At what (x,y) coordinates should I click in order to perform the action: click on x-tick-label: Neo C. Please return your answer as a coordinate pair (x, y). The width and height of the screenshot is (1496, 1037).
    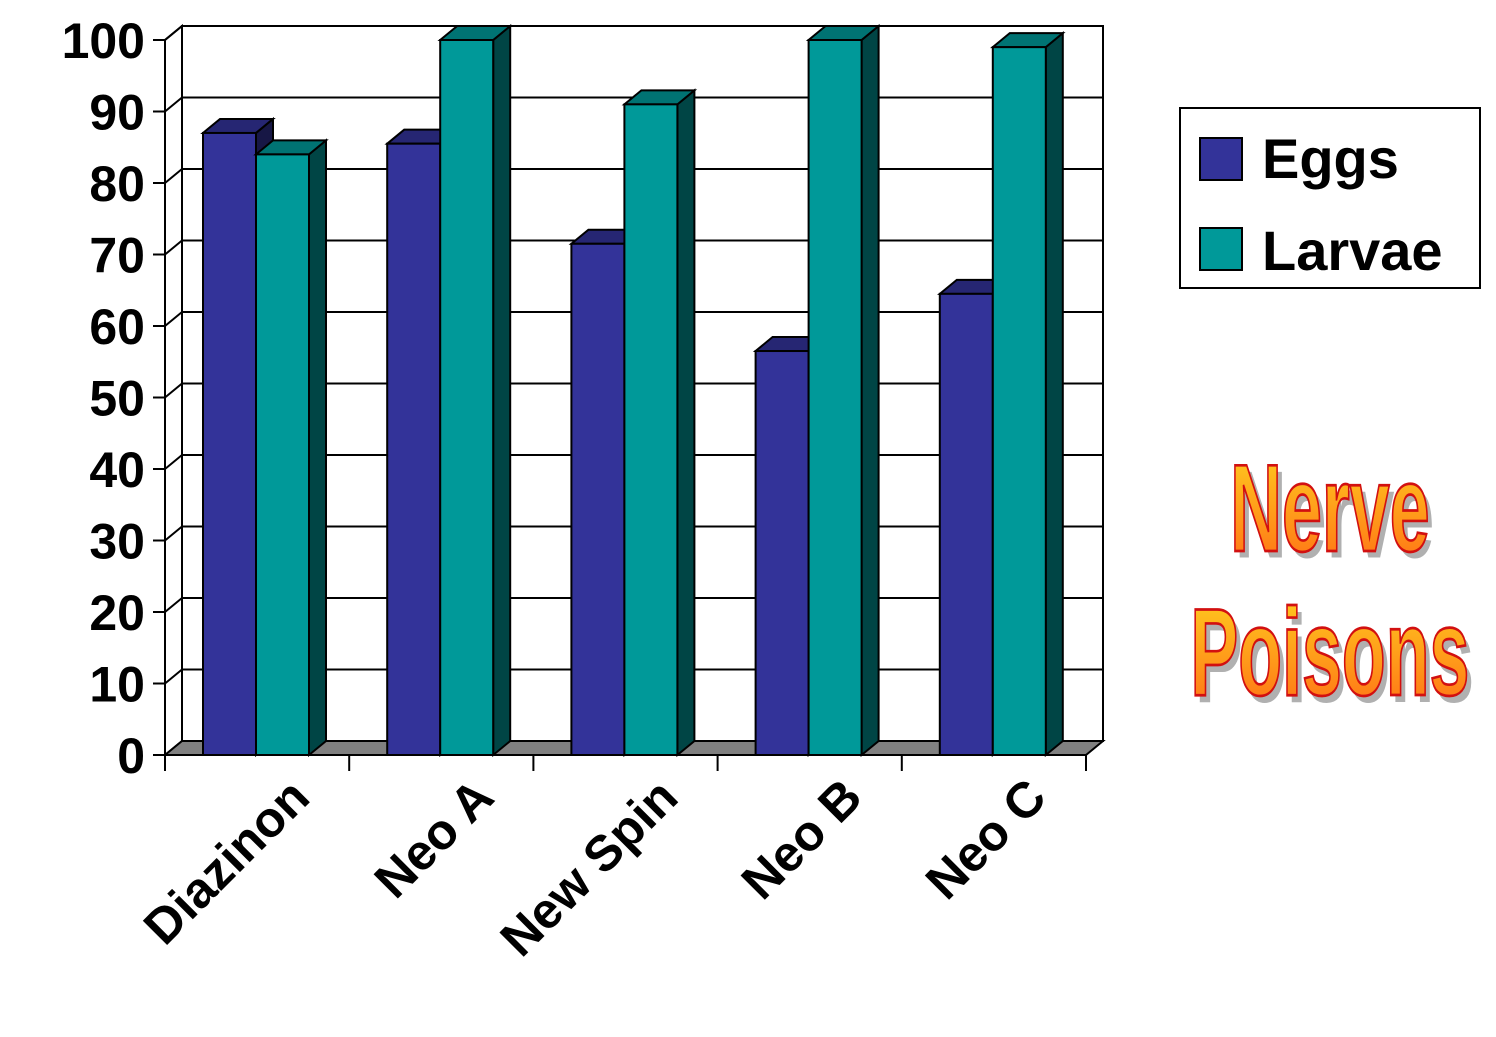
    Looking at the image, I should click on (986, 839).